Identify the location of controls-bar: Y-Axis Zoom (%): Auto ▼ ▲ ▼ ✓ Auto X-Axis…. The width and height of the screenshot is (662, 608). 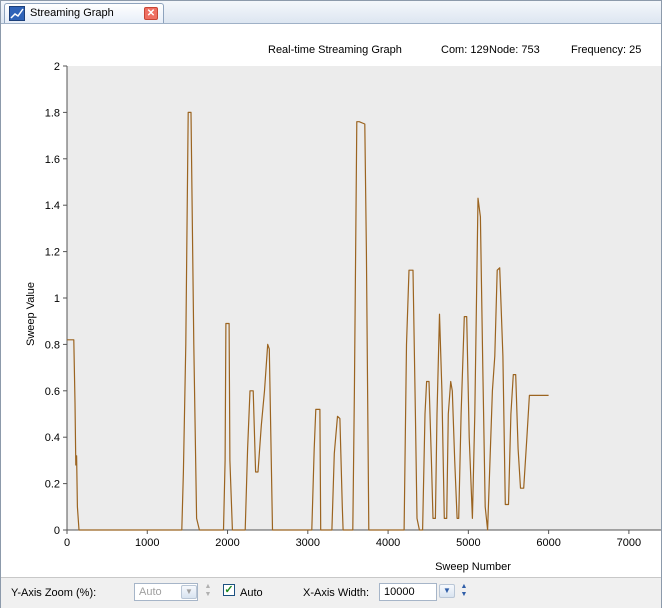
(331, 592).